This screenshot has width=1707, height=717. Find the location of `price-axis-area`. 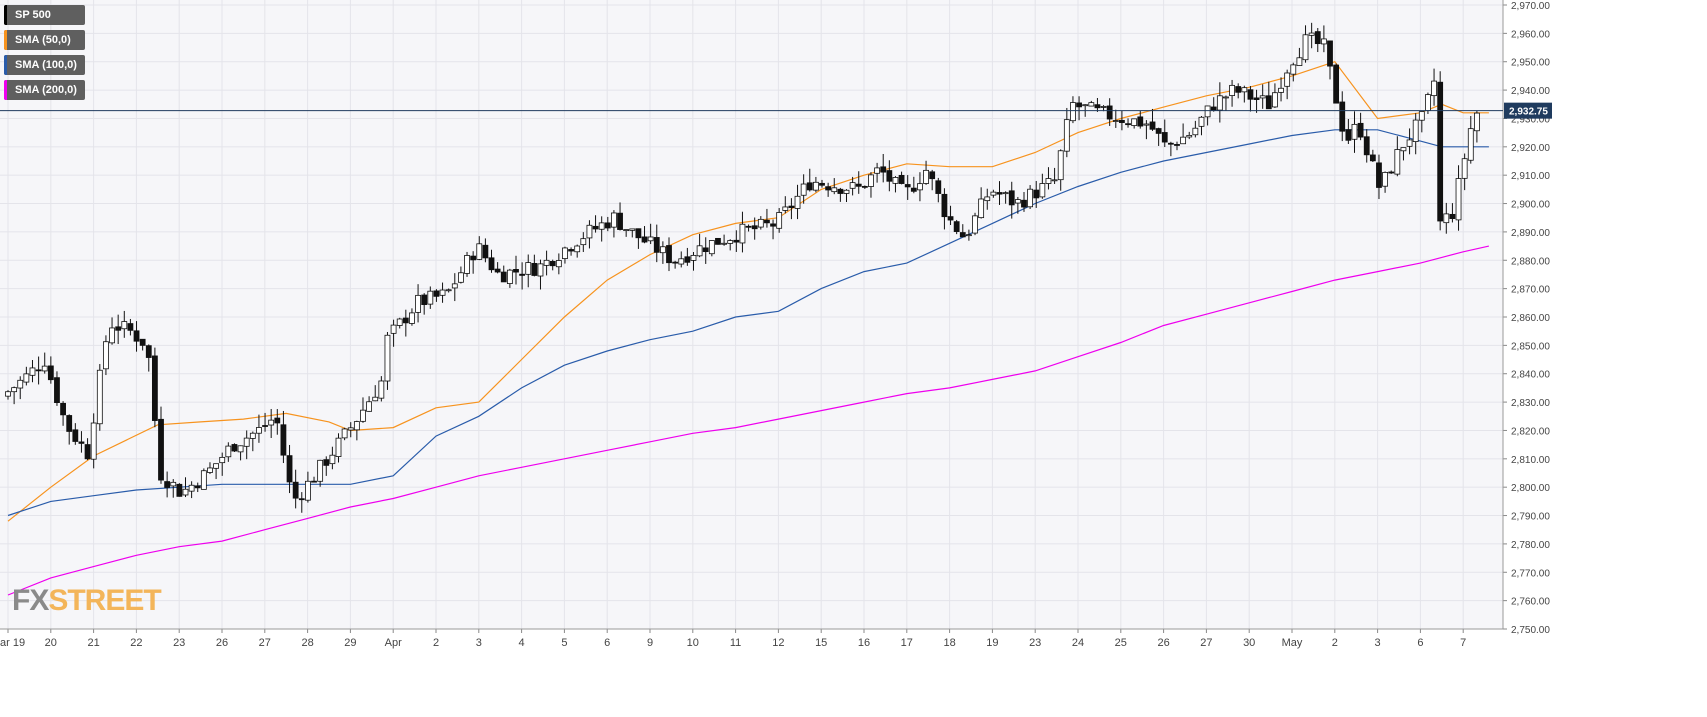

price-axis-area is located at coordinates (1605, 356).